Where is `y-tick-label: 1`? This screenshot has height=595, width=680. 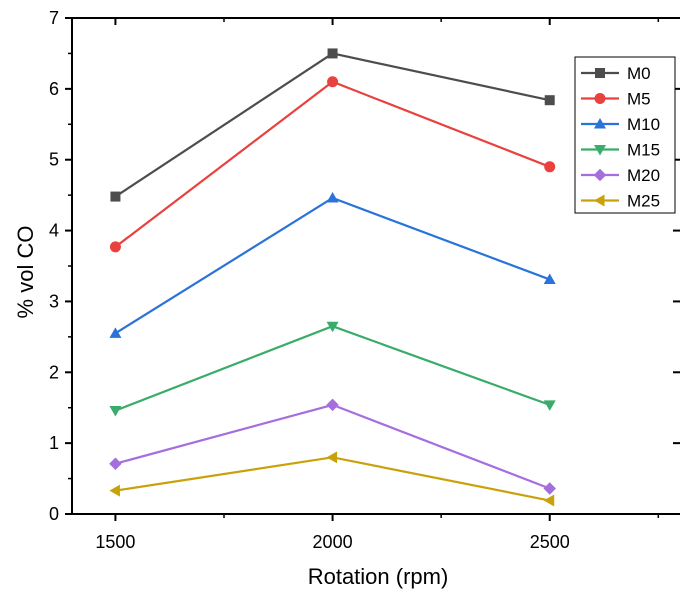 y-tick-label: 1 is located at coordinates (54, 443).